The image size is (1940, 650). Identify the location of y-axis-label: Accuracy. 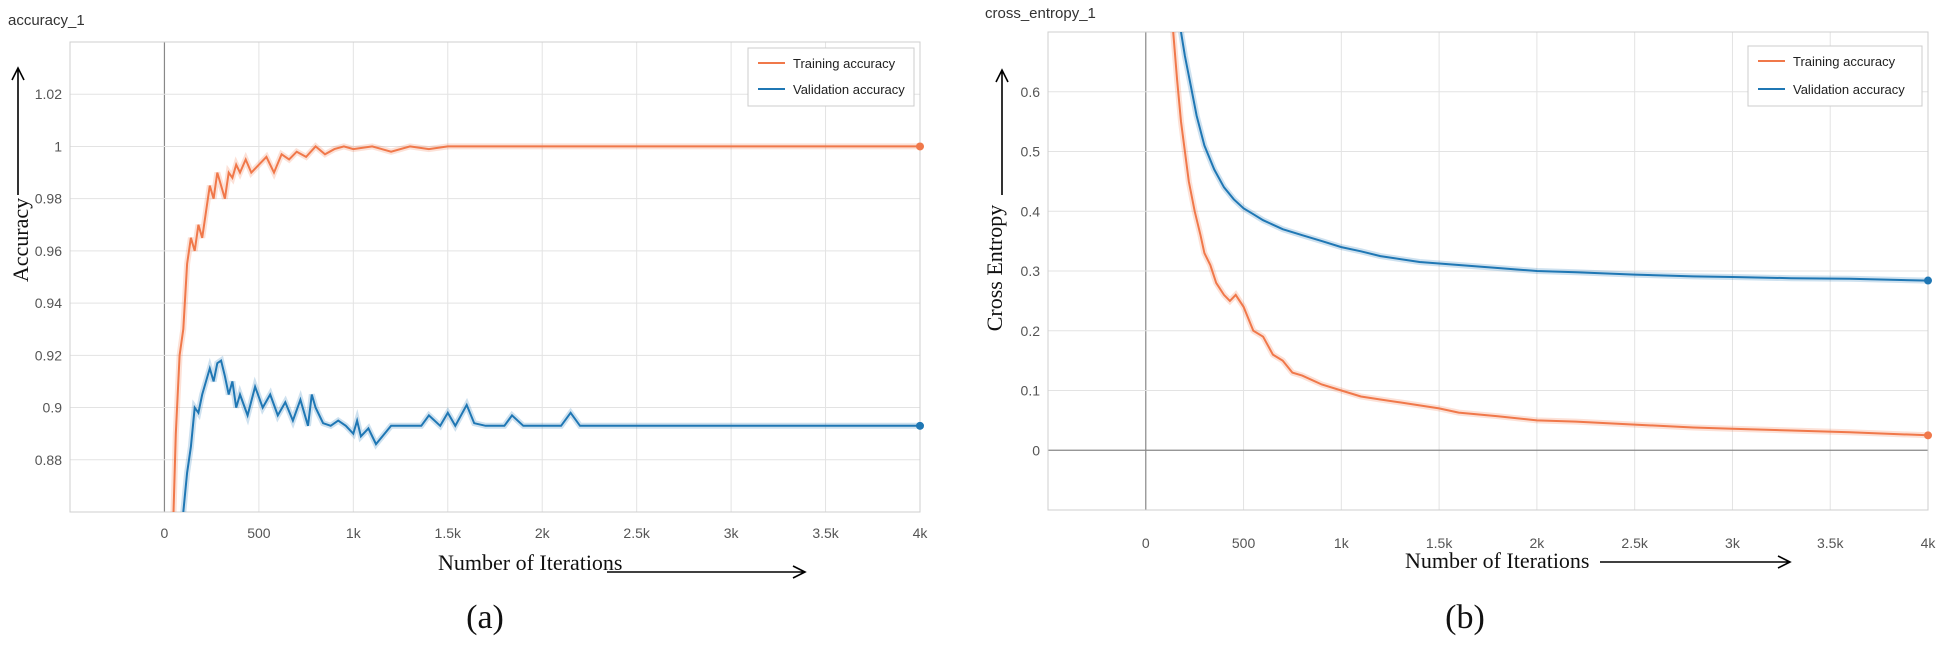
(20, 240).